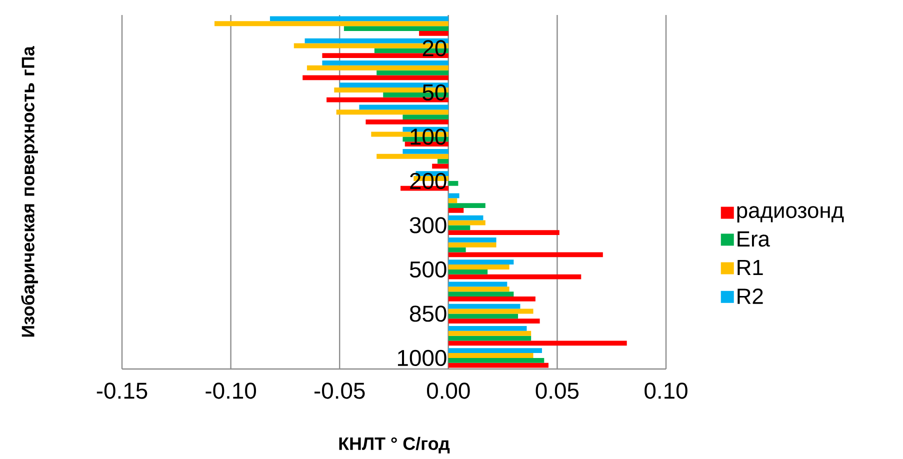 This screenshot has height=459, width=903. What do you see at coordinates (231, 390) in the screenshot?
I see `x-tick-label: -0.10` at bounding box center [231, 390].